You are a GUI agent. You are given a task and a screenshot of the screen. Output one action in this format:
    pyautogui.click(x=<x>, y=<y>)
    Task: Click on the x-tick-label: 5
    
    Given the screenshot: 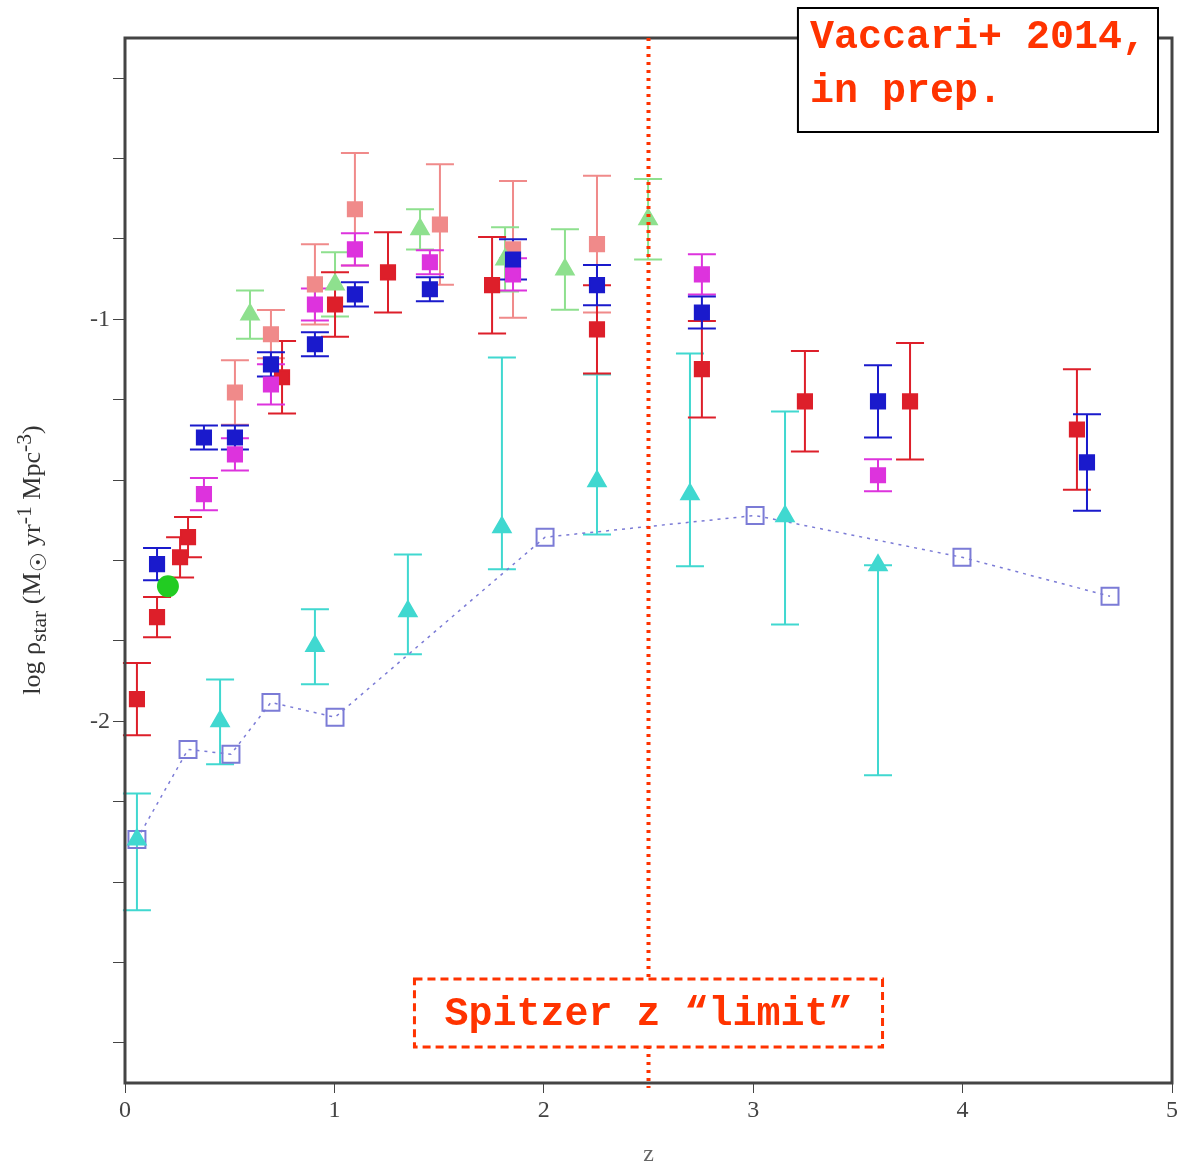 What is the action you would take?
    pyautogui.click(x=1172, y=1108)
    